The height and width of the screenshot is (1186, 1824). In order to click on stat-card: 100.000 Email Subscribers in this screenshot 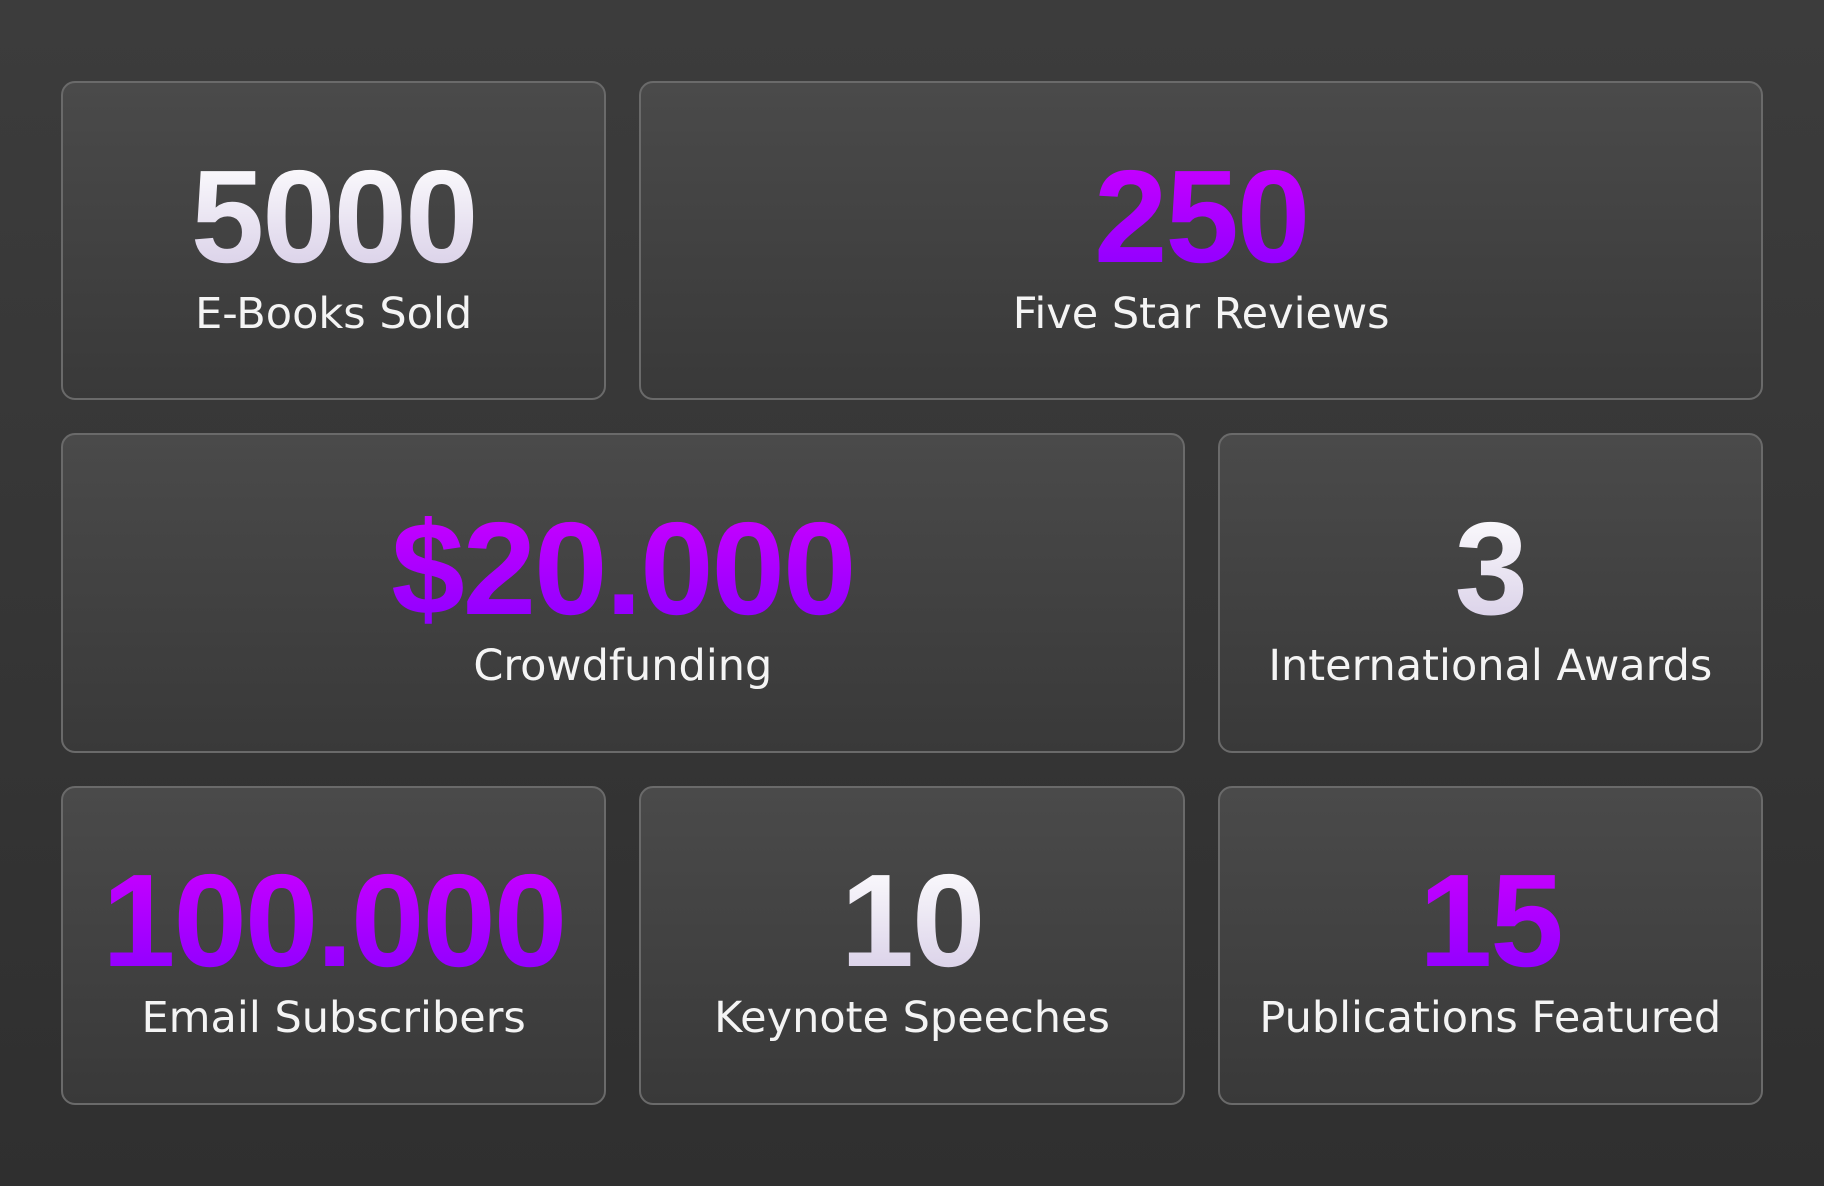, I will do `click(334, 945)`.